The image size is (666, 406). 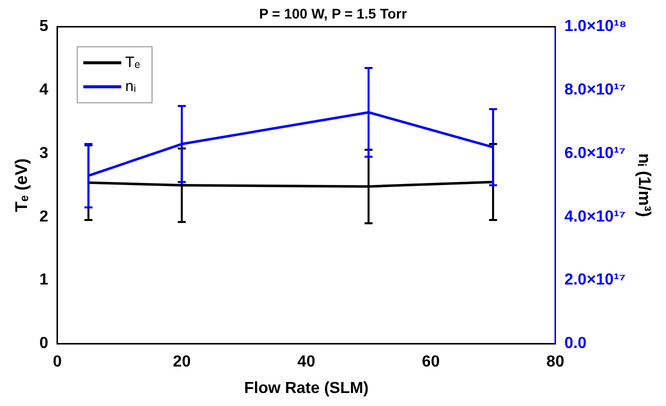 What do you see at coordinates (306, 362) in the screenshot?
I see `x-tick-label: 40` at bounding box center [306, 362].